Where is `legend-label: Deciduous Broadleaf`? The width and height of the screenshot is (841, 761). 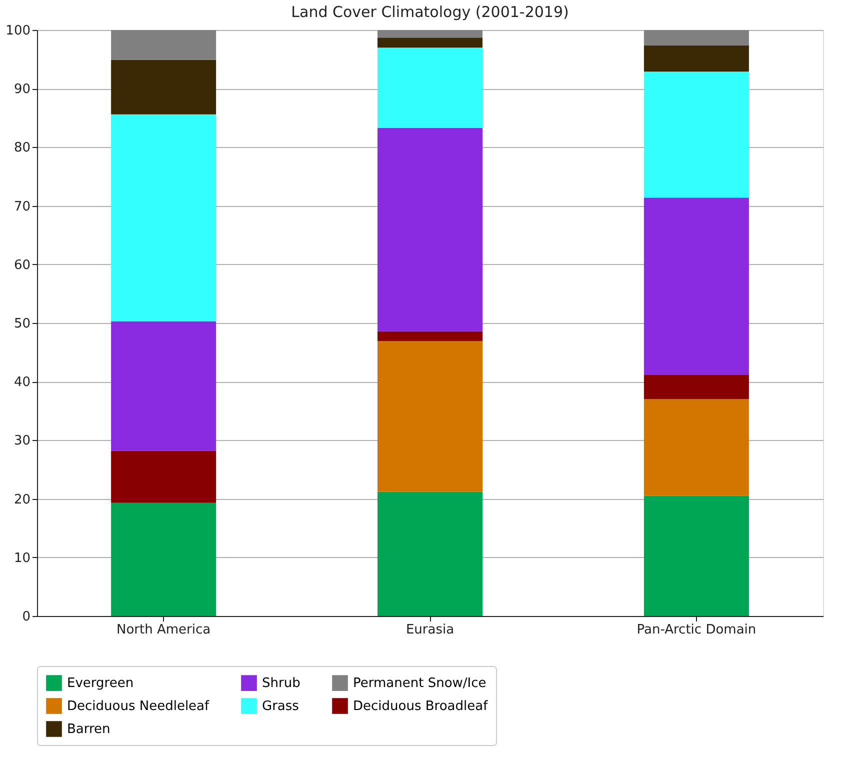
legend-label: Deciduous Broadleaf is located at coordinates (420, 706).